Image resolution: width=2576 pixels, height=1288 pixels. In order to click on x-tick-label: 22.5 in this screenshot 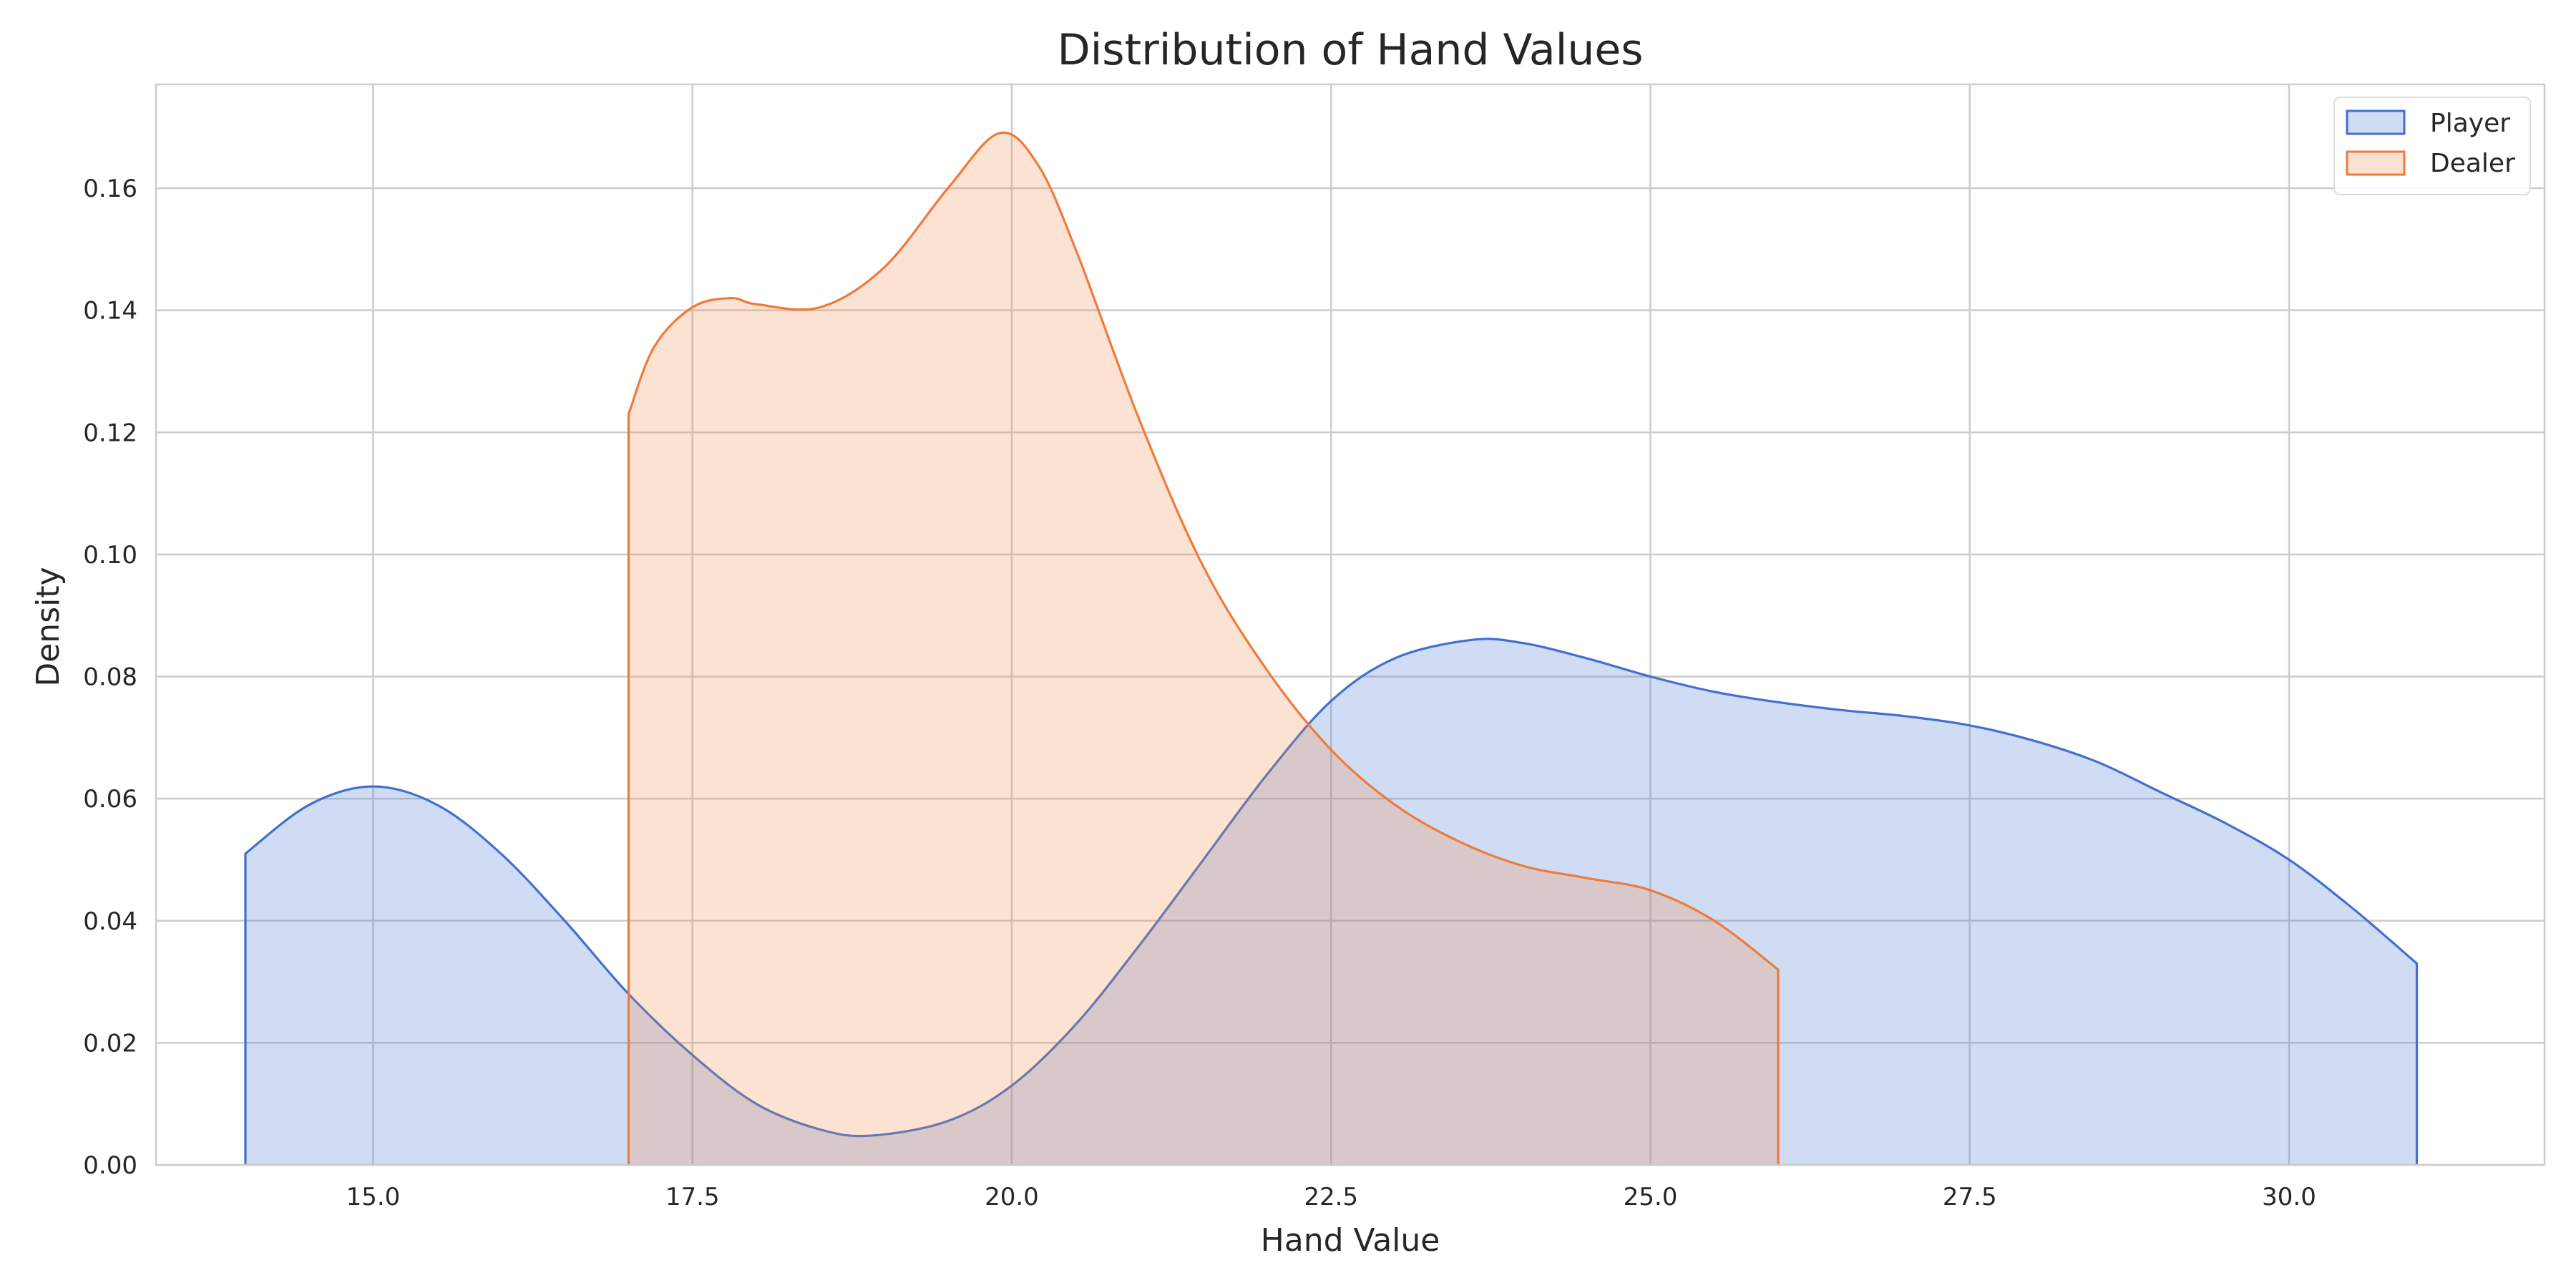, I will do `click(1331, 1197)`.